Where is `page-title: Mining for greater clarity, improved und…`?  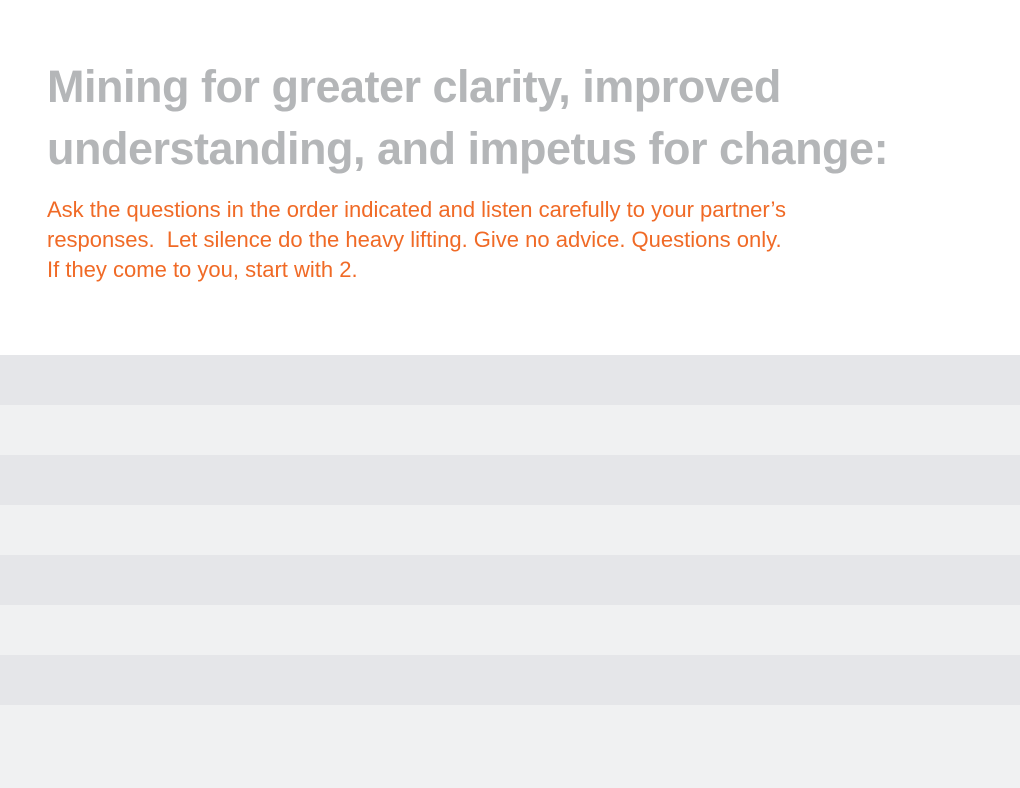
page-title: Mining for greater clarity, improved und… is located at coordinates (522, 118).